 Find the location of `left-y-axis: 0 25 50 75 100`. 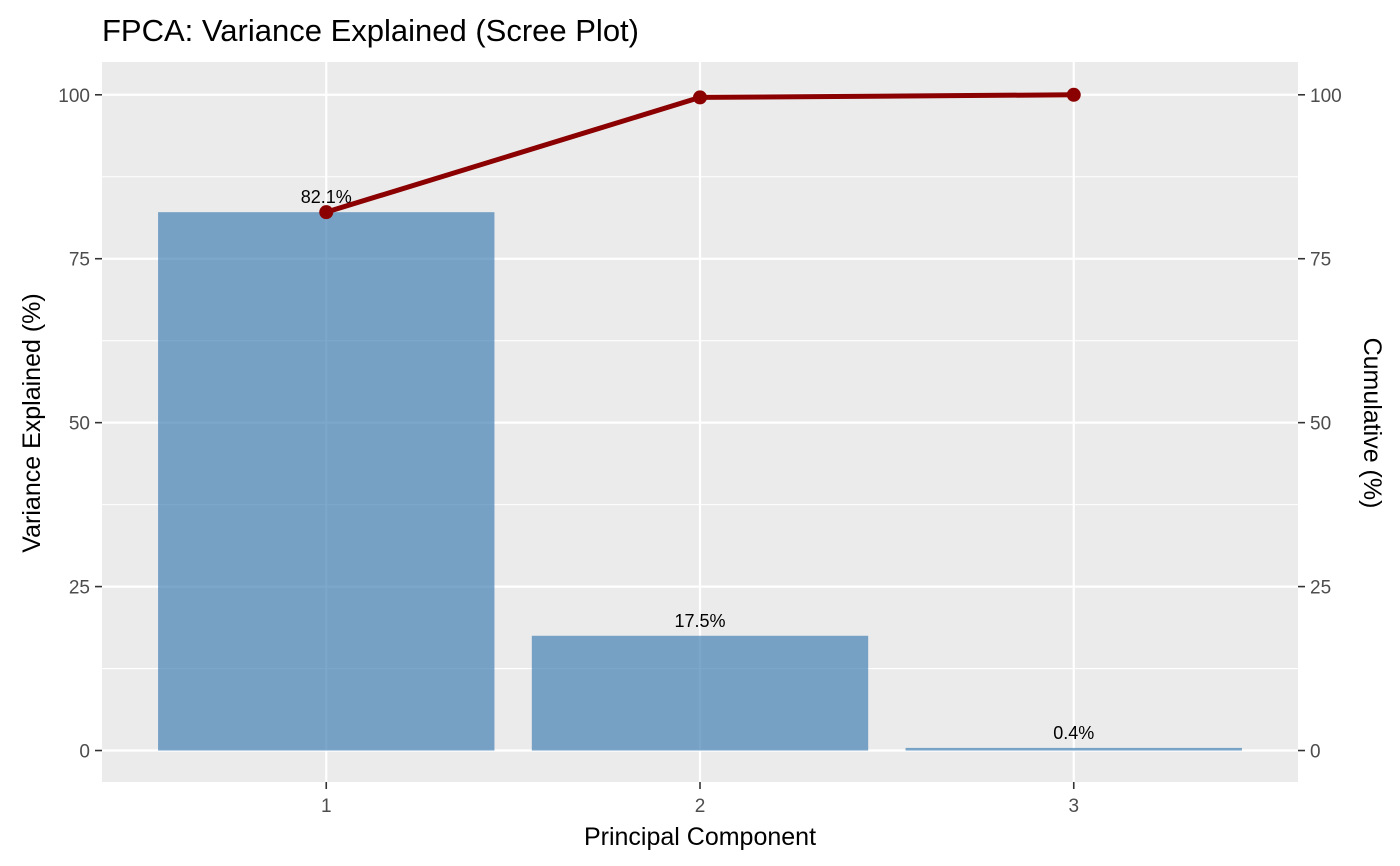

left-y-axis: 0 25 50 75 100 is located at coordinates (80, 424).